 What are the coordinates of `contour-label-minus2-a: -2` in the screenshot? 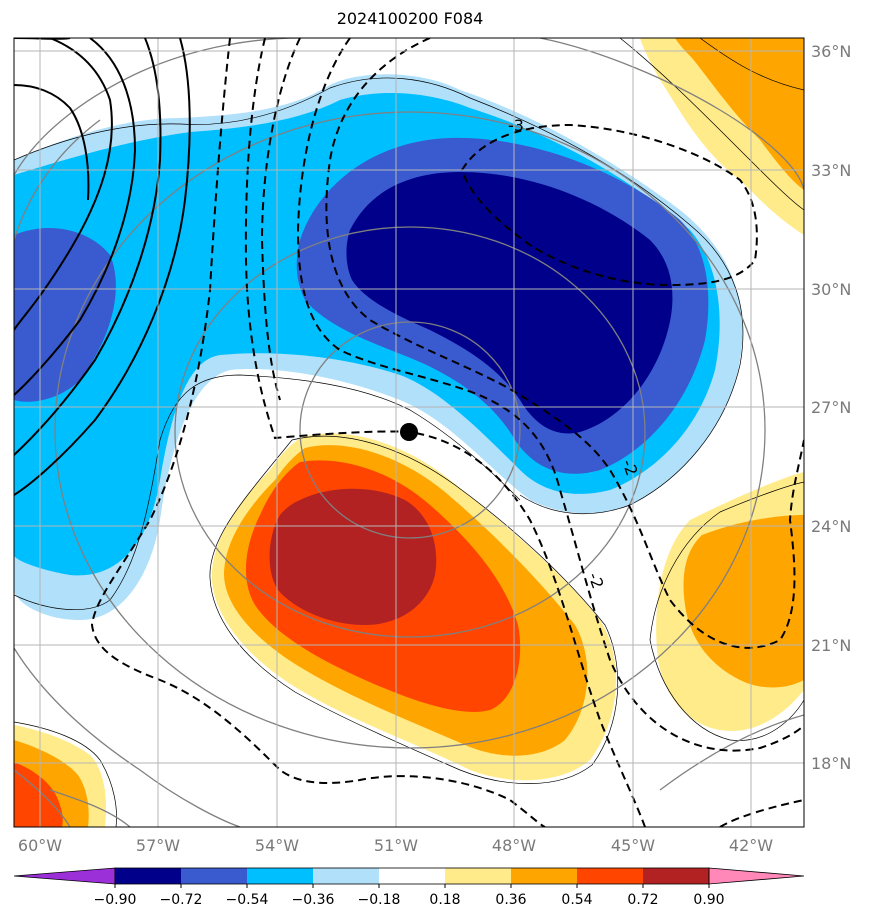 It's located at (629, 467).